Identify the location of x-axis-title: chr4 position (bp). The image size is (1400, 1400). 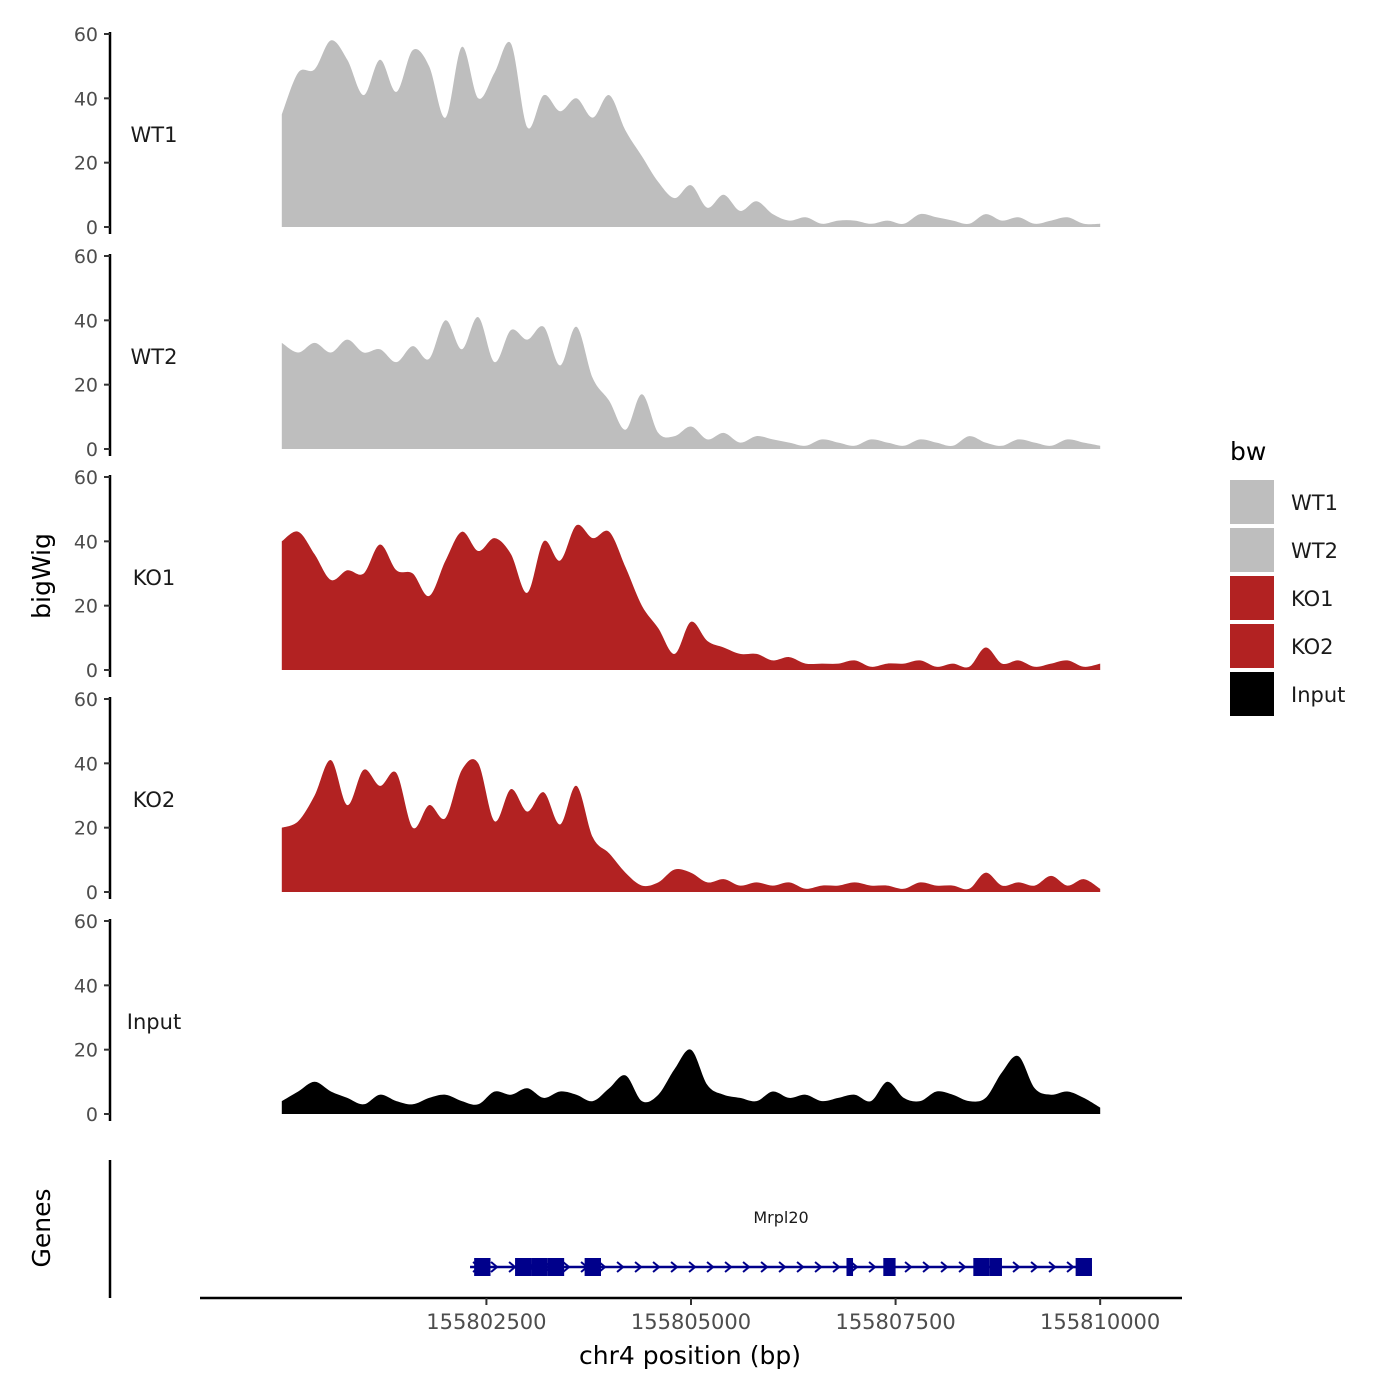
(690, 1355).